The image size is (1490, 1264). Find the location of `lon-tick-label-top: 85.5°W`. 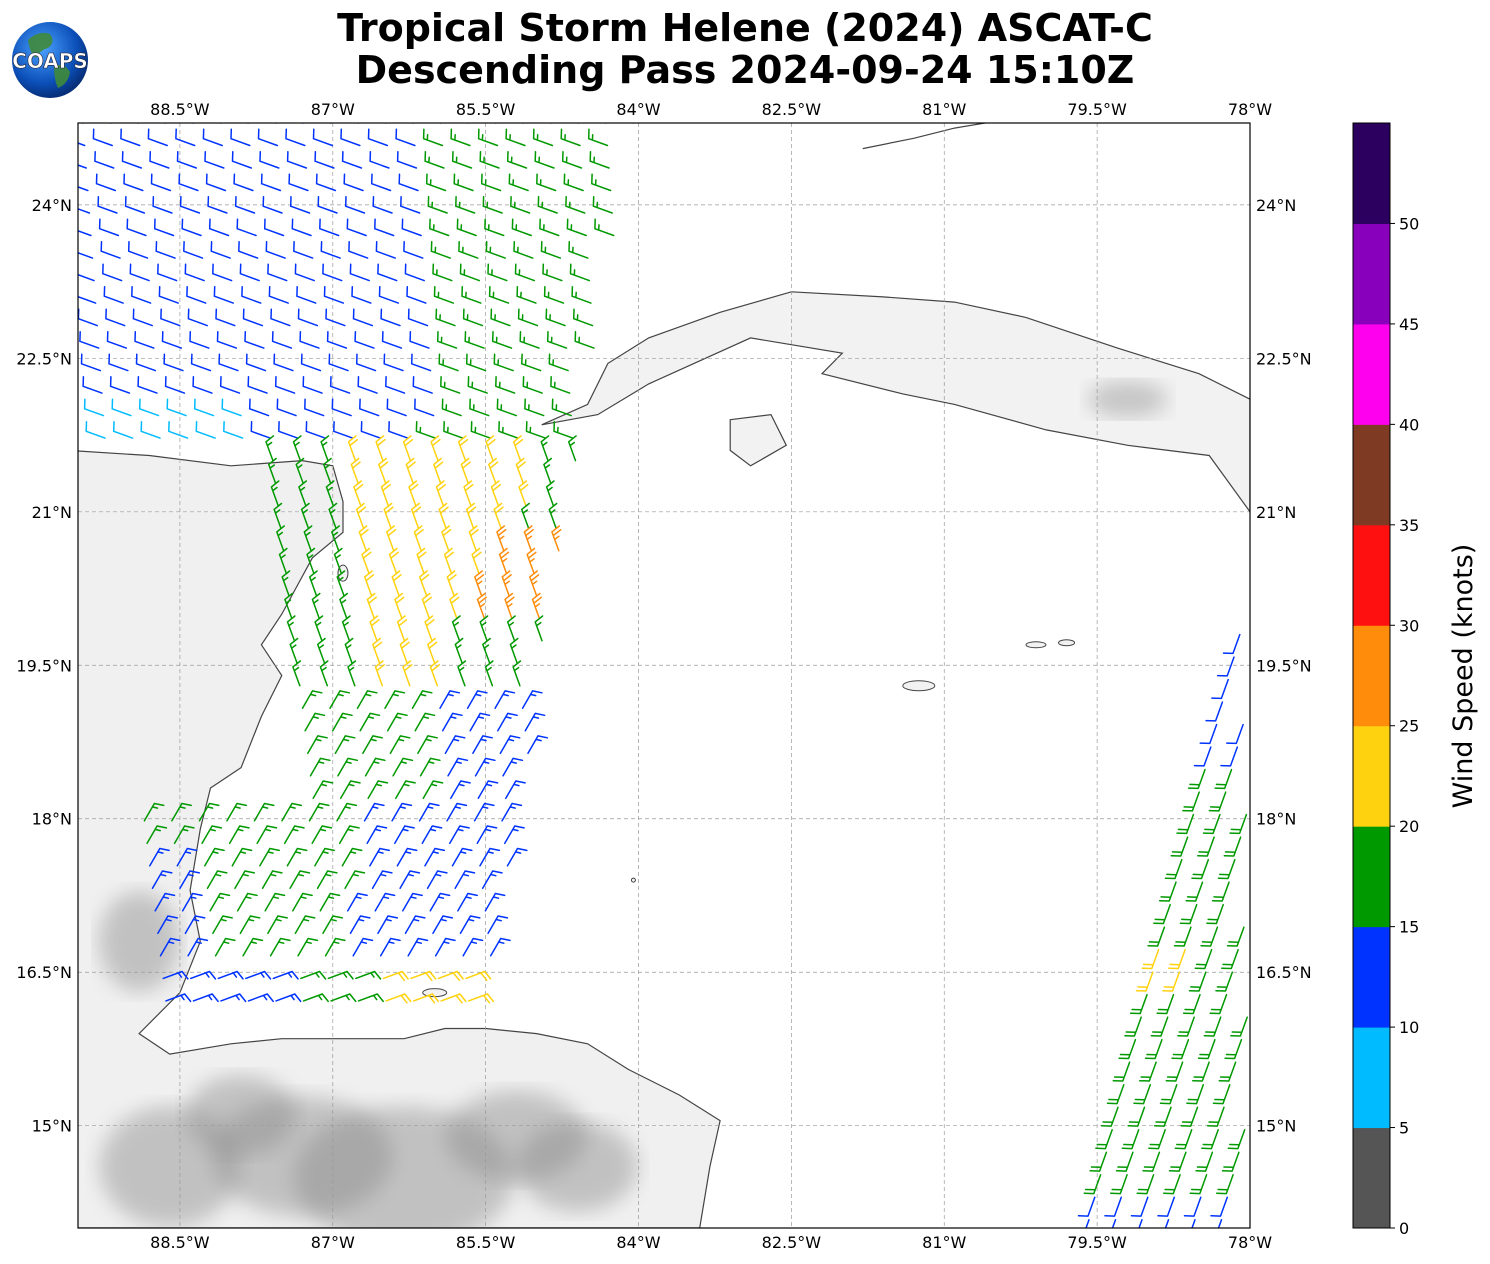

lon-tick-label-top: 85.5°W is located at coordinates (486, 109).